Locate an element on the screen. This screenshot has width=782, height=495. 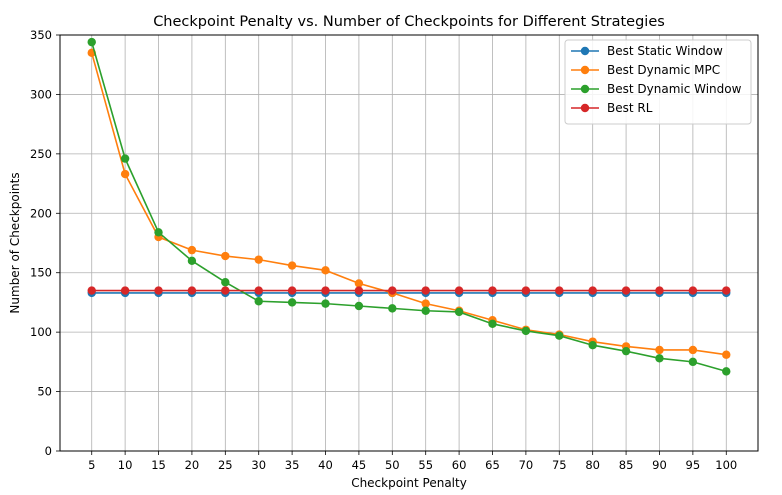
legend-label: Best Static Window is located at coordinates (665, 51).